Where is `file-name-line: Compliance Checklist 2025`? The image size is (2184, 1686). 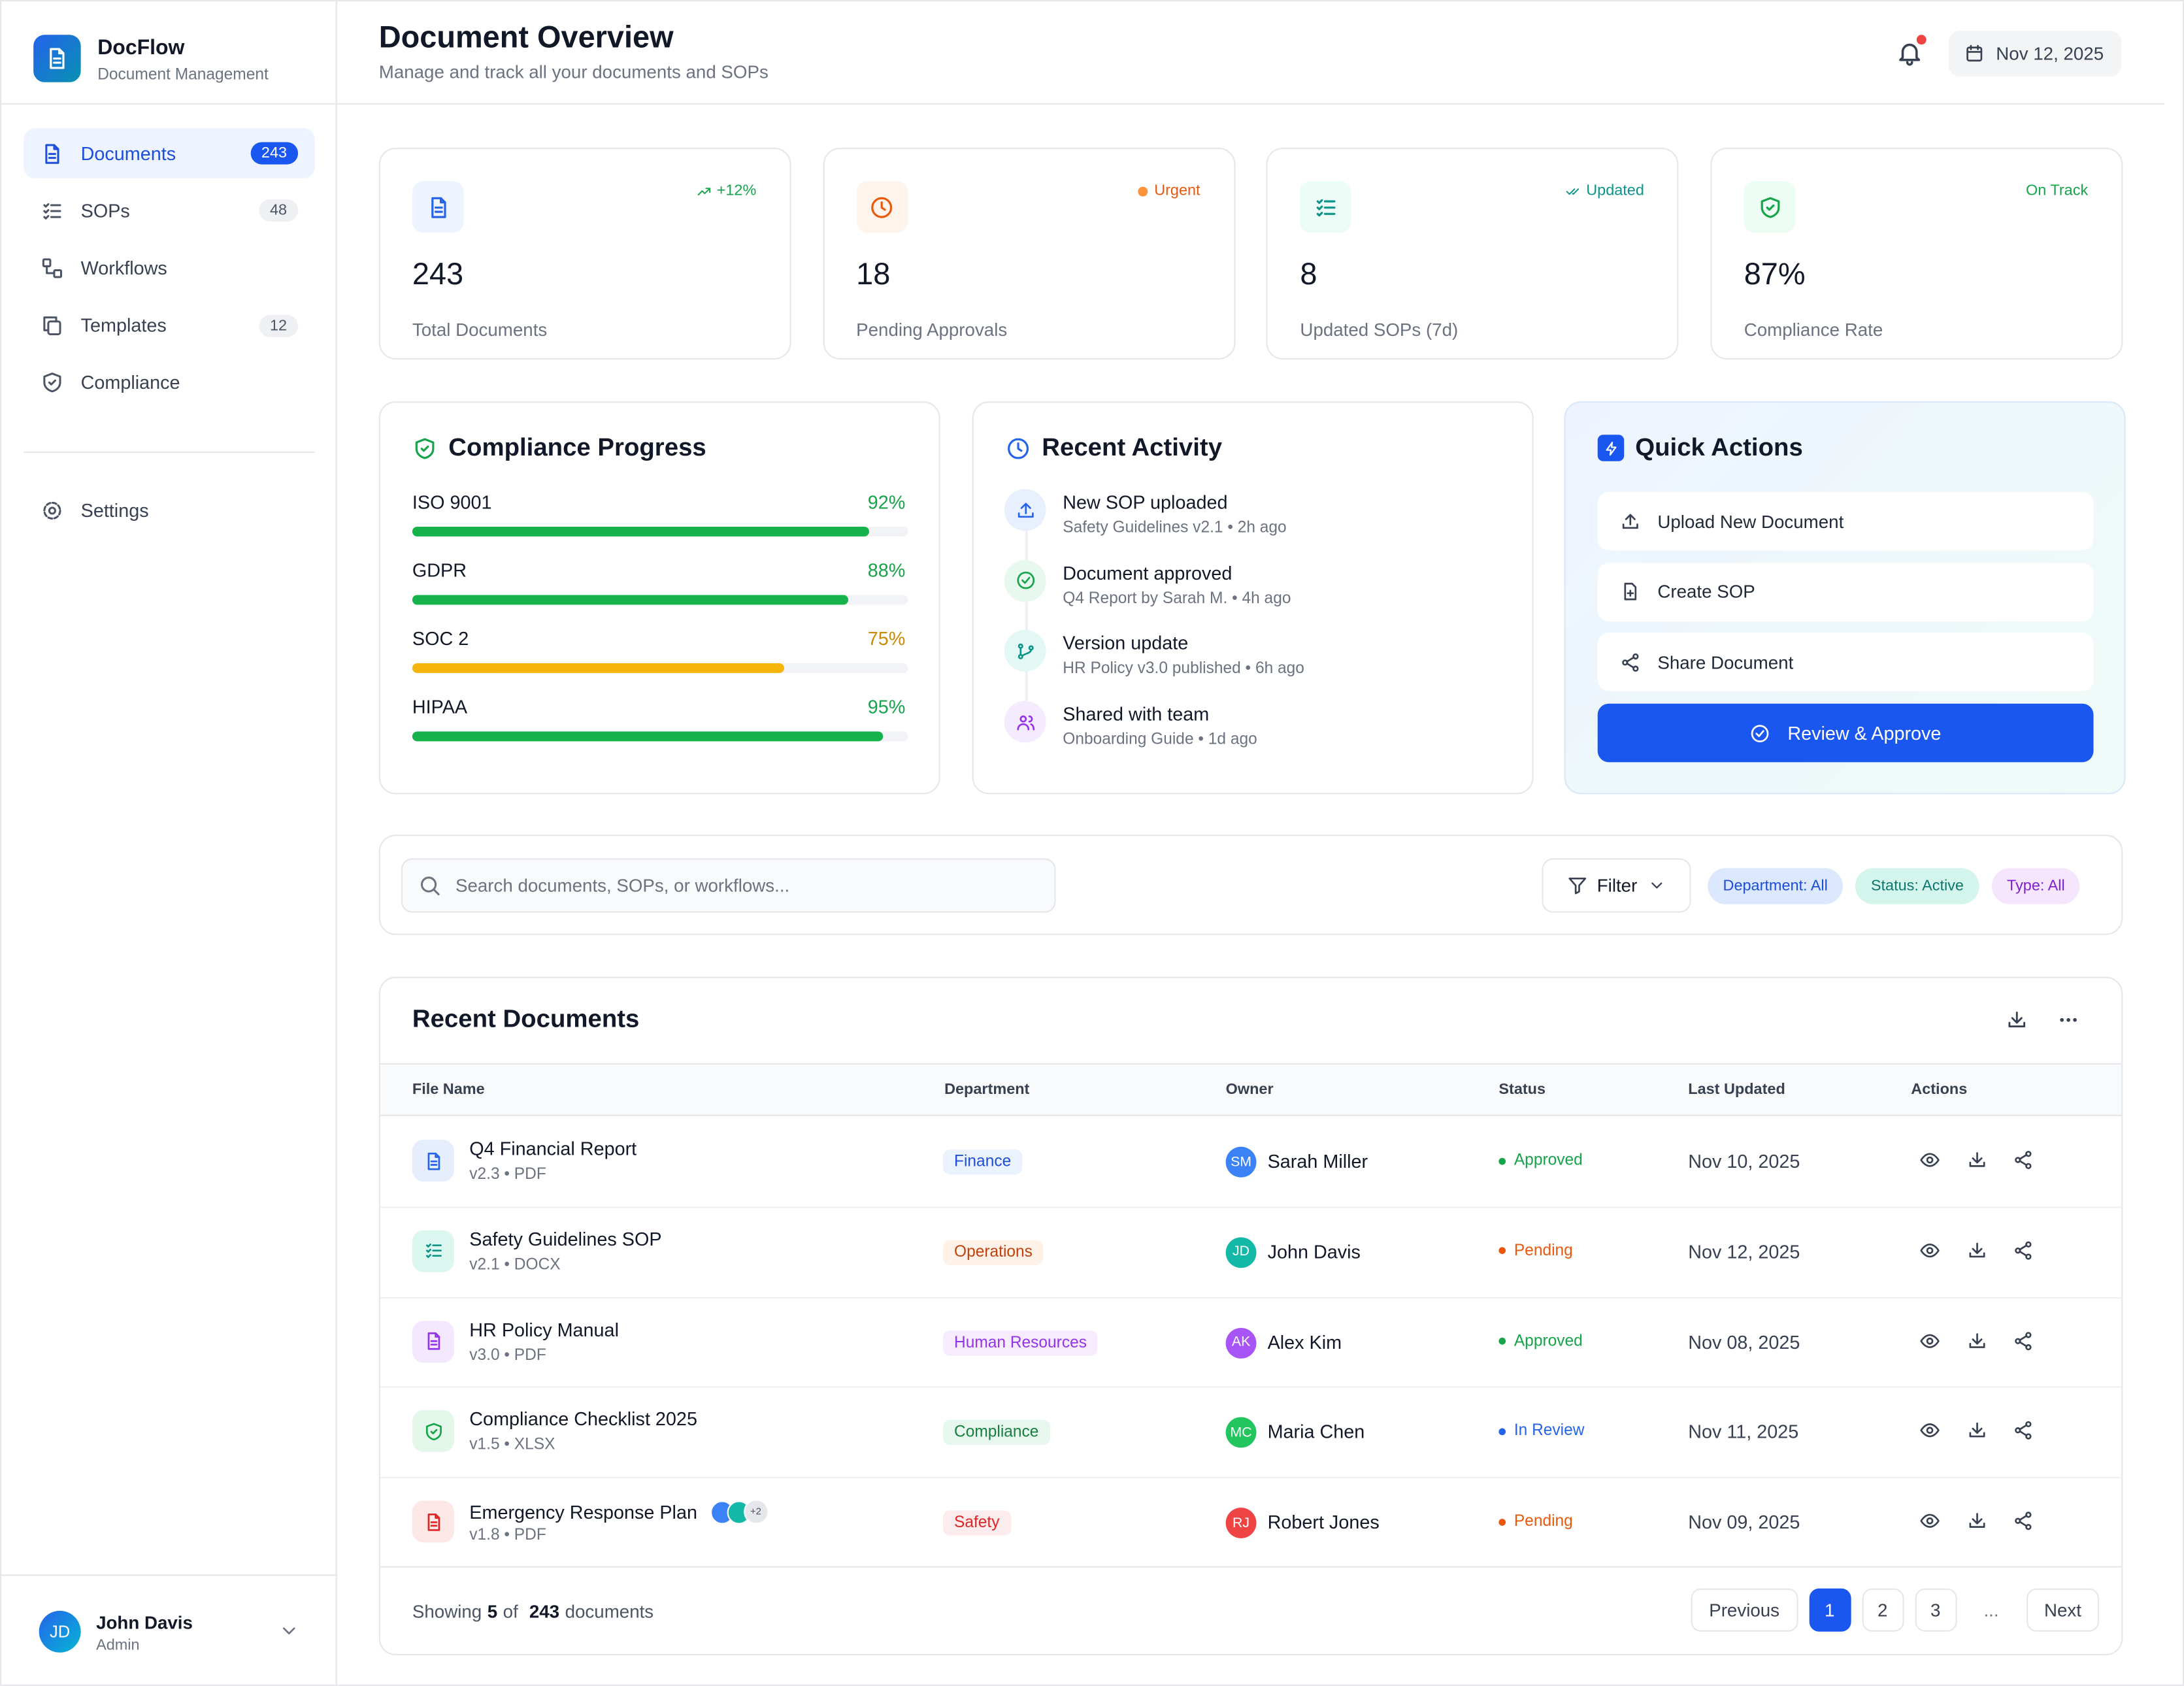
file-name-line: Compliance Checklist 2025 is located at coordinates (583, 1419).